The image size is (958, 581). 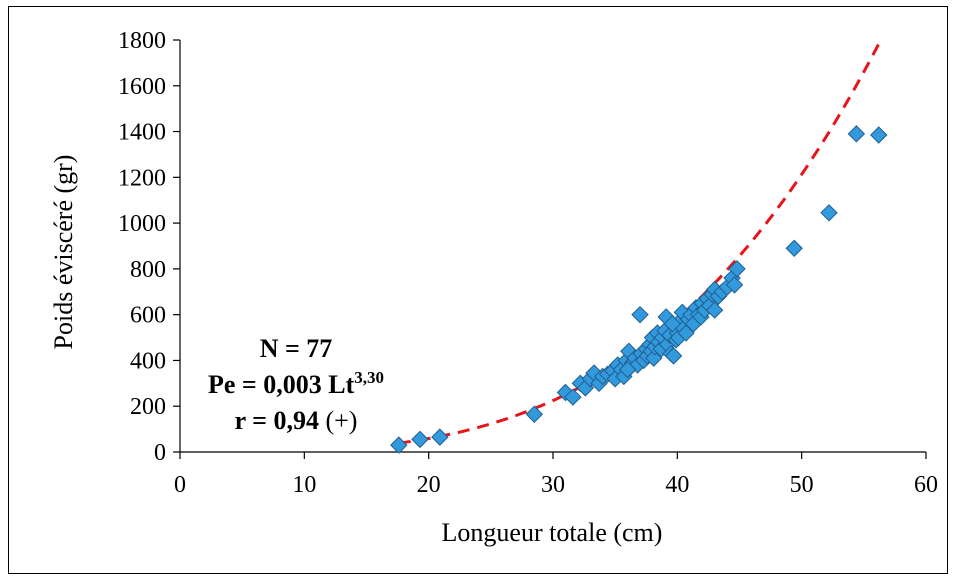 I want to click on stats-annotation: N = 77 Pe = 0,003 Lt3,30 r = 0,94 (+), so click(x=296, y=384).